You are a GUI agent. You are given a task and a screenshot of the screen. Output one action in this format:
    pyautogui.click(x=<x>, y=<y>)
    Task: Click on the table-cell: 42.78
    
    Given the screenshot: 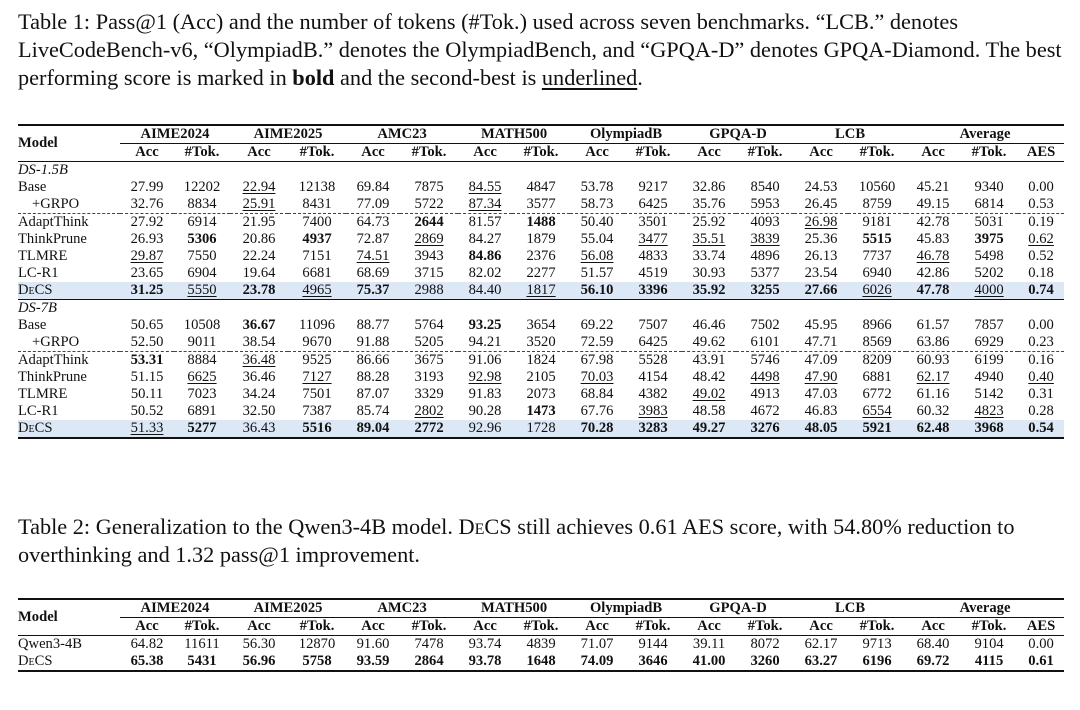 What is the action you would take?
    pyautogui.click(x=933, y=222)
    